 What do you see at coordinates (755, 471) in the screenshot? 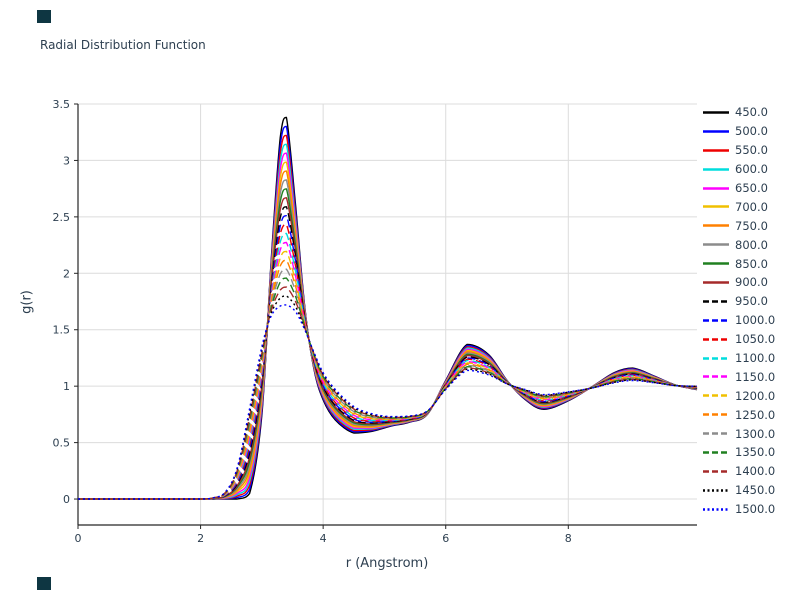
I see `legend-label: 1400.0` at bounding box center [755, 471].